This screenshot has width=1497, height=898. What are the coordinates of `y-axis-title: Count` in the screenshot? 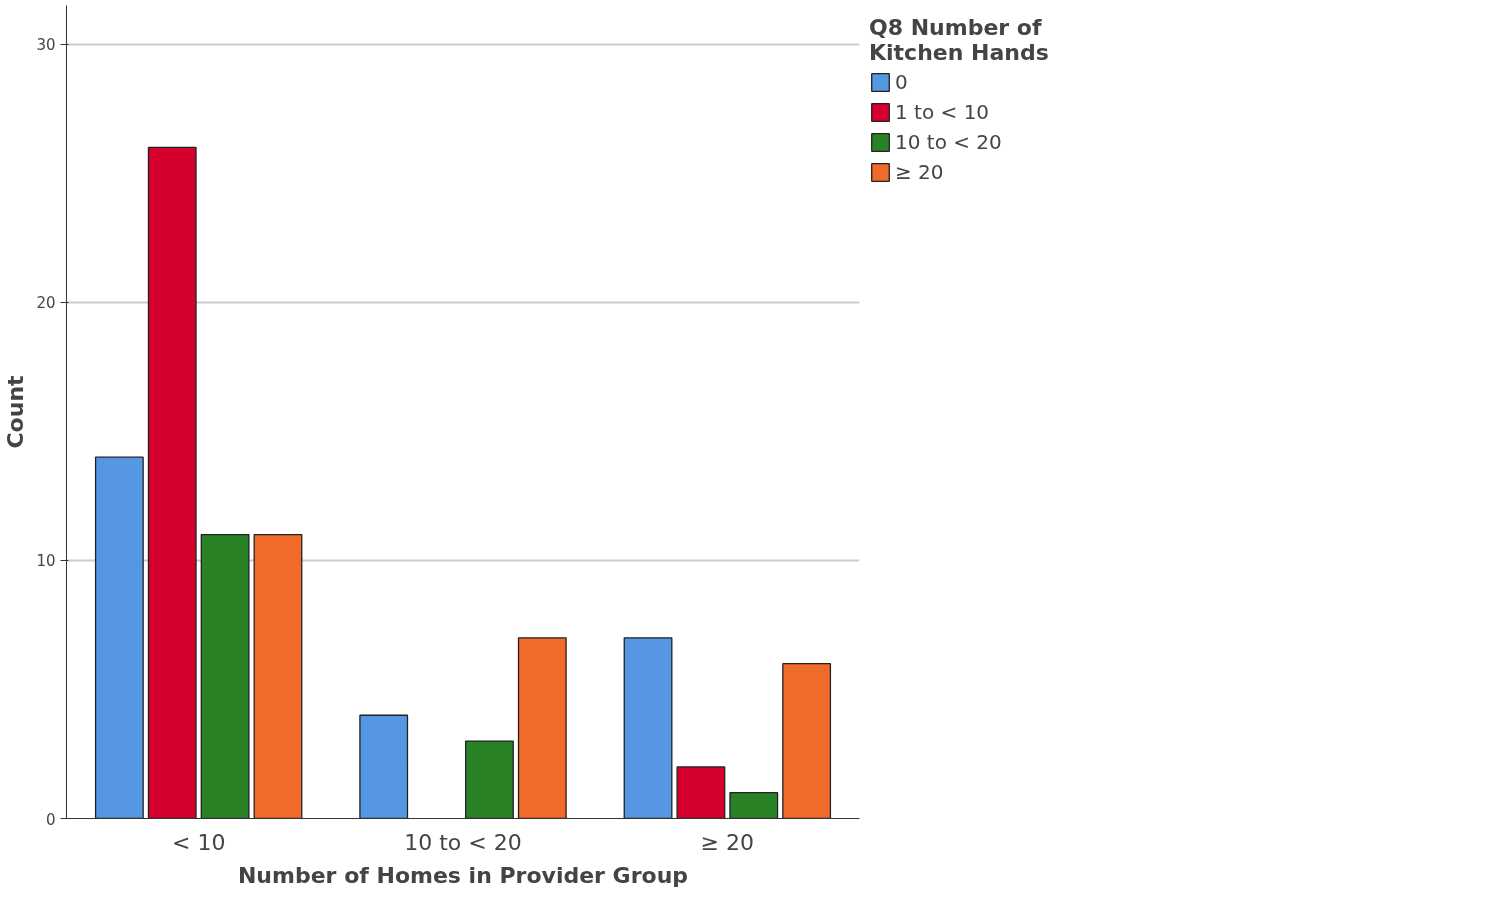 It's located at (16, 411).